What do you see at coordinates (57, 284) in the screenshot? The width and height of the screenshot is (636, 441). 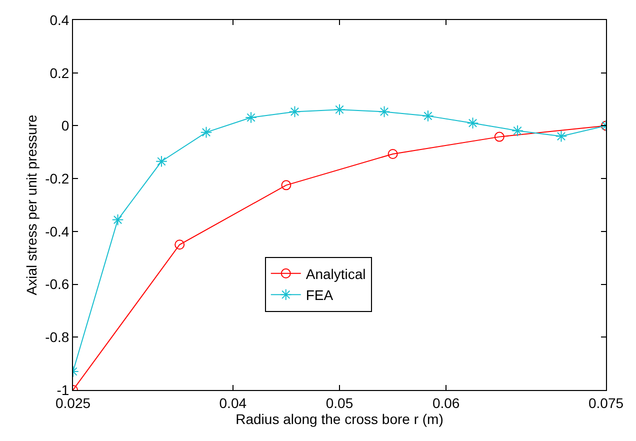 I see `y-tick-label: -0.6` at bounding box center [57, 284].